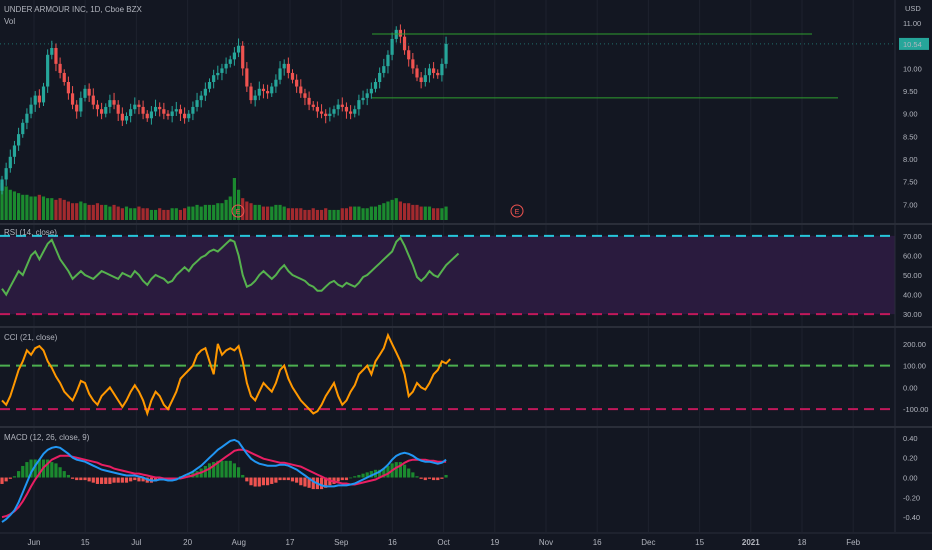 This screenshot has width=932, height=550. What do you see at coordinates (910, 438) in the screenshot?
I see `indicator-tick-label: 0.40` at bounding box center [910, 438].